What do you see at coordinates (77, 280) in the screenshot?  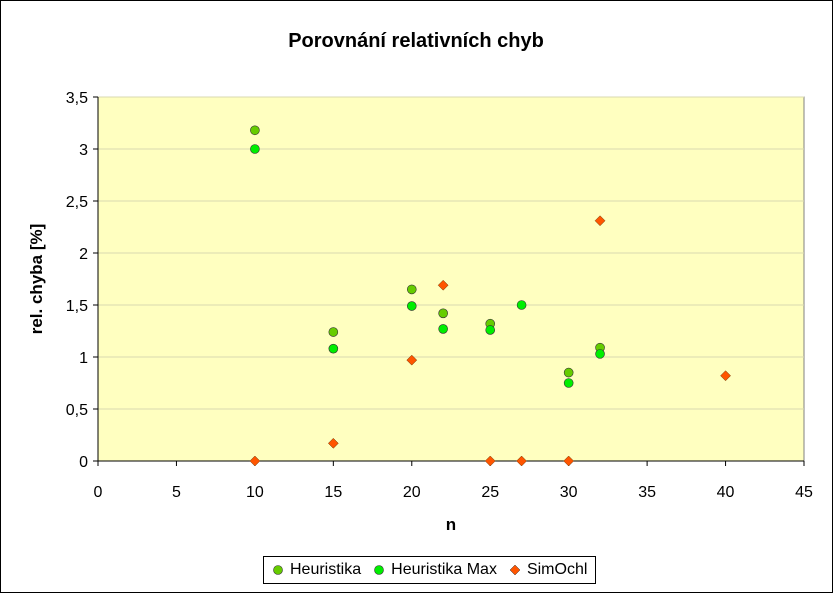 I see `y-tick-labels: 0 0,5 1 1,5 2 2,5 3 3,5` at bounding box center [77, 280].